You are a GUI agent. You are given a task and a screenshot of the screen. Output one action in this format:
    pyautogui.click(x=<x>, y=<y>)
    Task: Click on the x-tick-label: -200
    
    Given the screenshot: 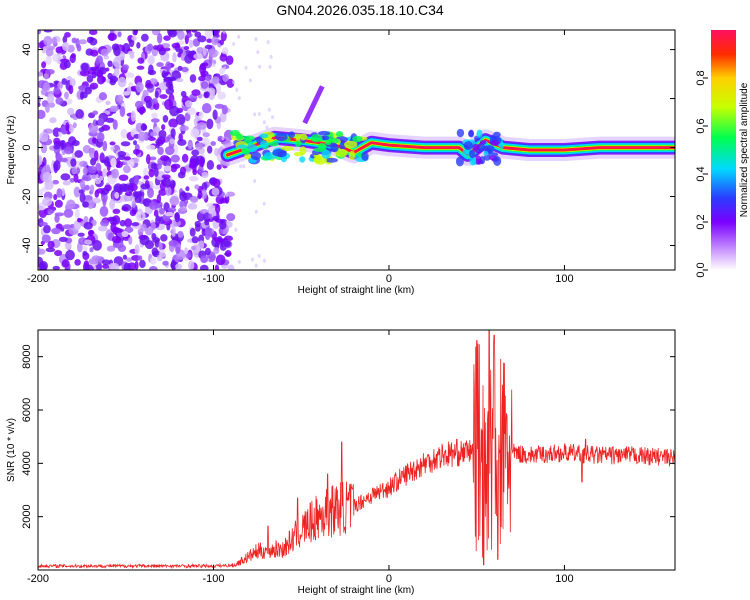 What is the action you would take?
    pyautogui.click(x=38, y=279)
    